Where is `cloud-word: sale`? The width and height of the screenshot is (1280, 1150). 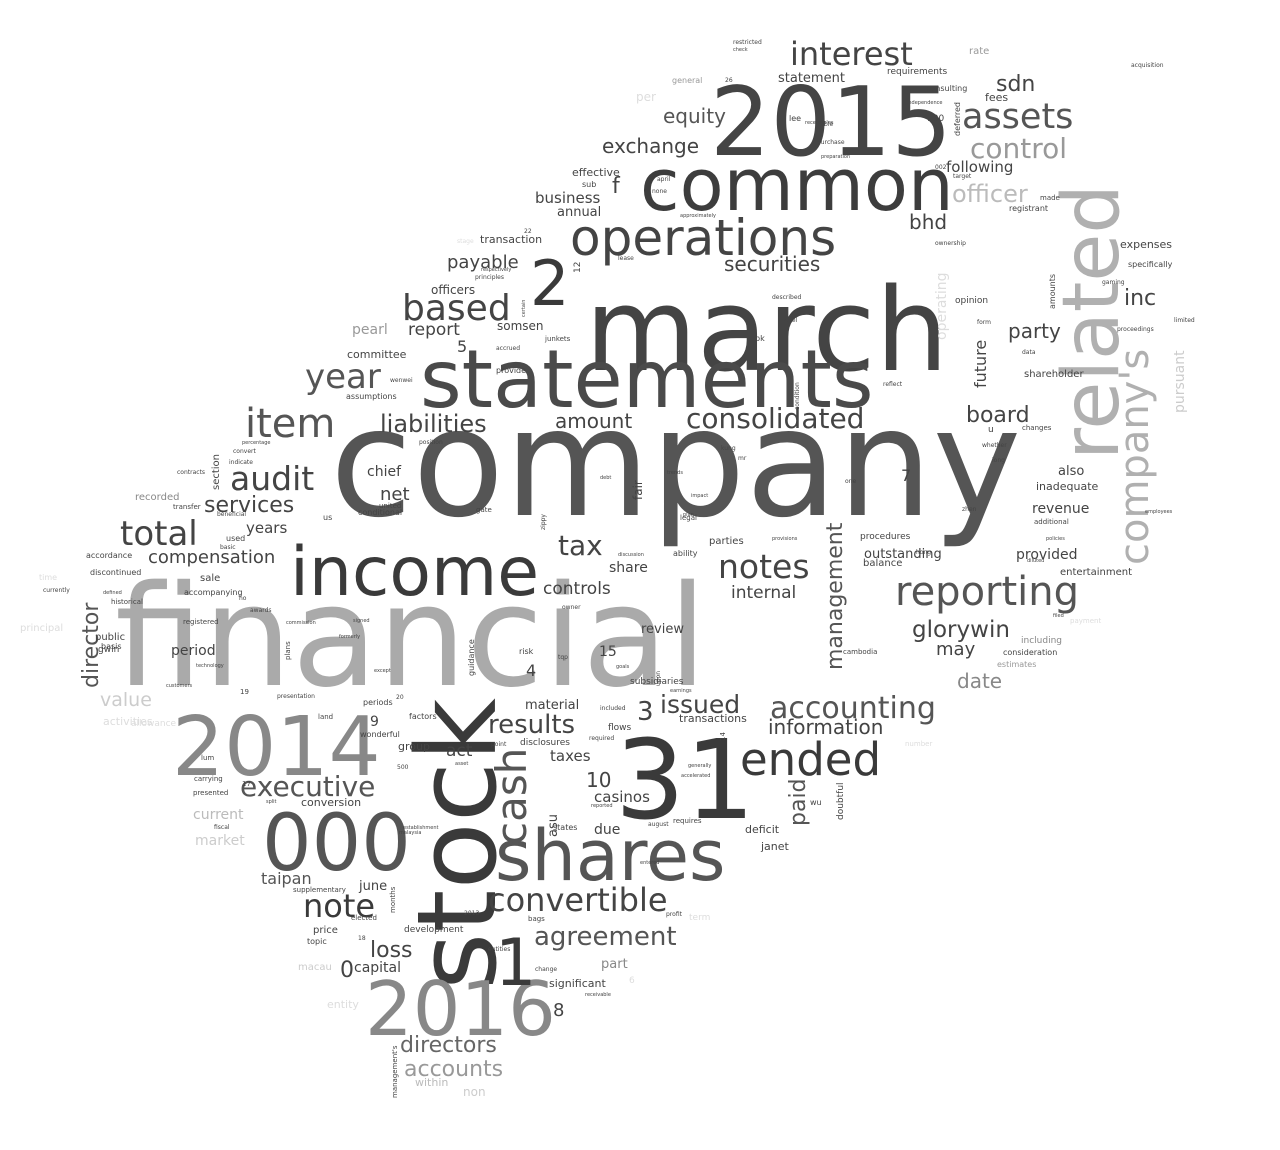
cloud-word: sale is located at coordinates (210, 578).